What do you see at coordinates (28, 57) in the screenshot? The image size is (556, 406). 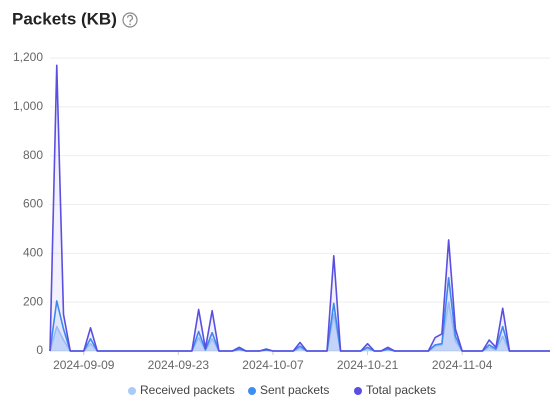 I see `y-tick-label: 1,200` at bounding box center [28, 57].